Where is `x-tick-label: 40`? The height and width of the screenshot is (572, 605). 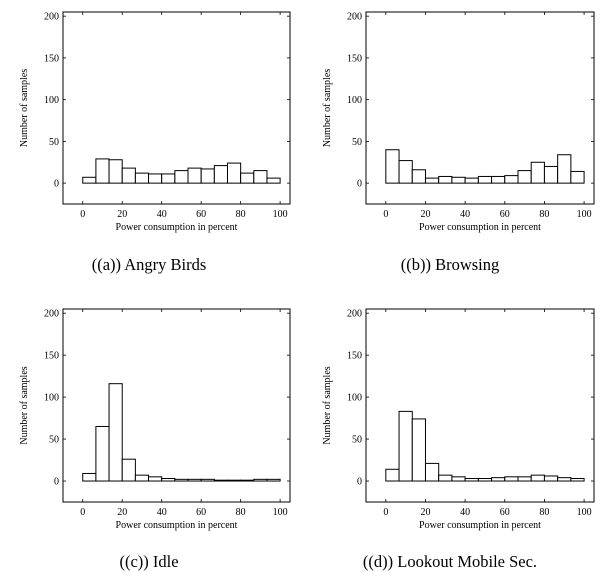
x-tick-label: 40 is located at coordinates (162, 214).